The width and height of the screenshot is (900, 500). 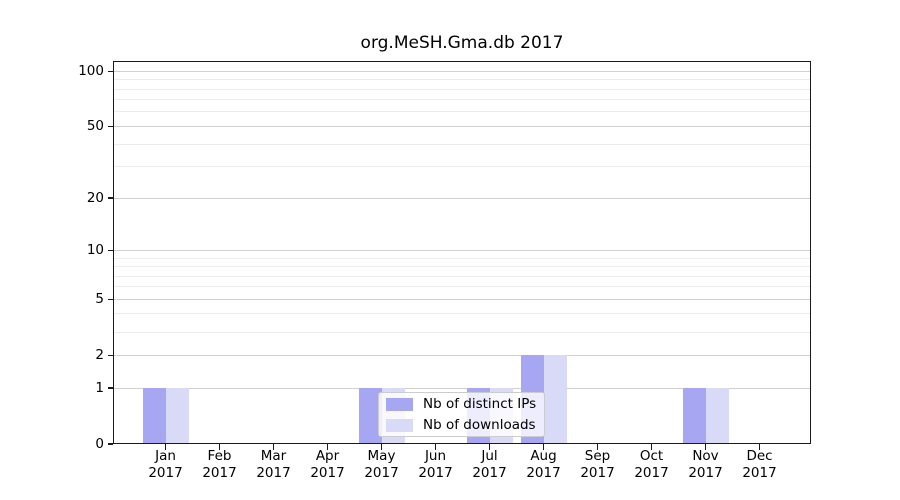 What do you see at coordinates (327, 456) in the screenshot?
I see `x-tick-month: Apr` at bounding box center [327, 456].